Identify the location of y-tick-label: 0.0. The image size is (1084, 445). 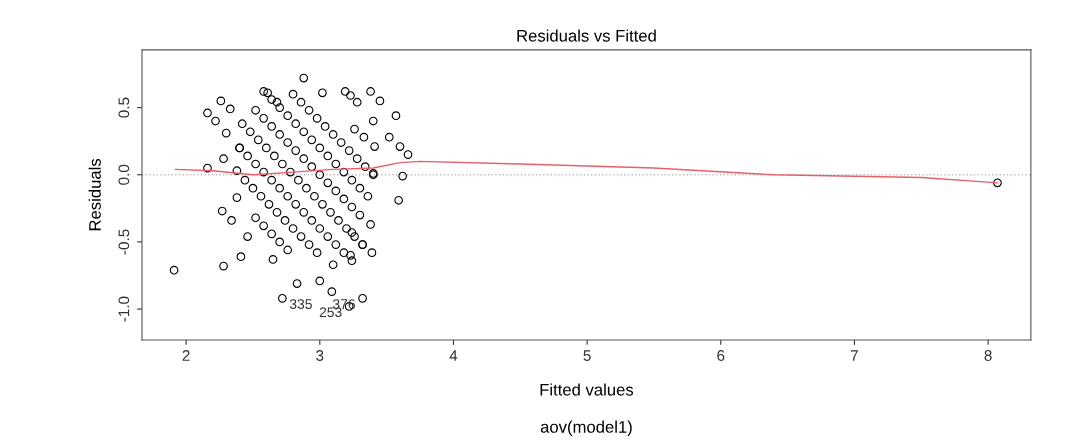
(124, 174).